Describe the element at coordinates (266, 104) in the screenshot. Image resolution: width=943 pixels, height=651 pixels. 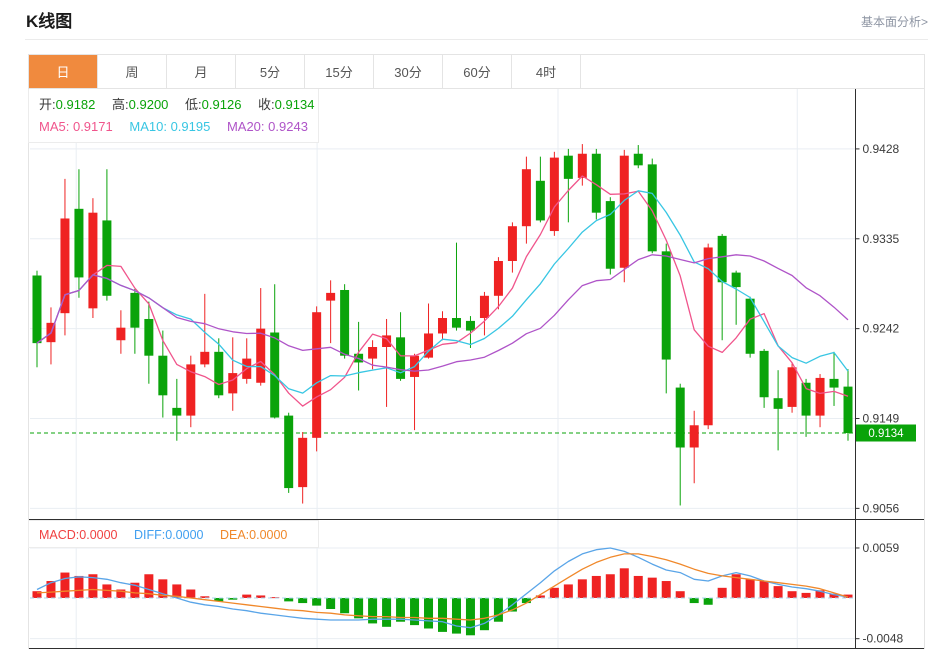
I see `close-label: 收:` at that location.